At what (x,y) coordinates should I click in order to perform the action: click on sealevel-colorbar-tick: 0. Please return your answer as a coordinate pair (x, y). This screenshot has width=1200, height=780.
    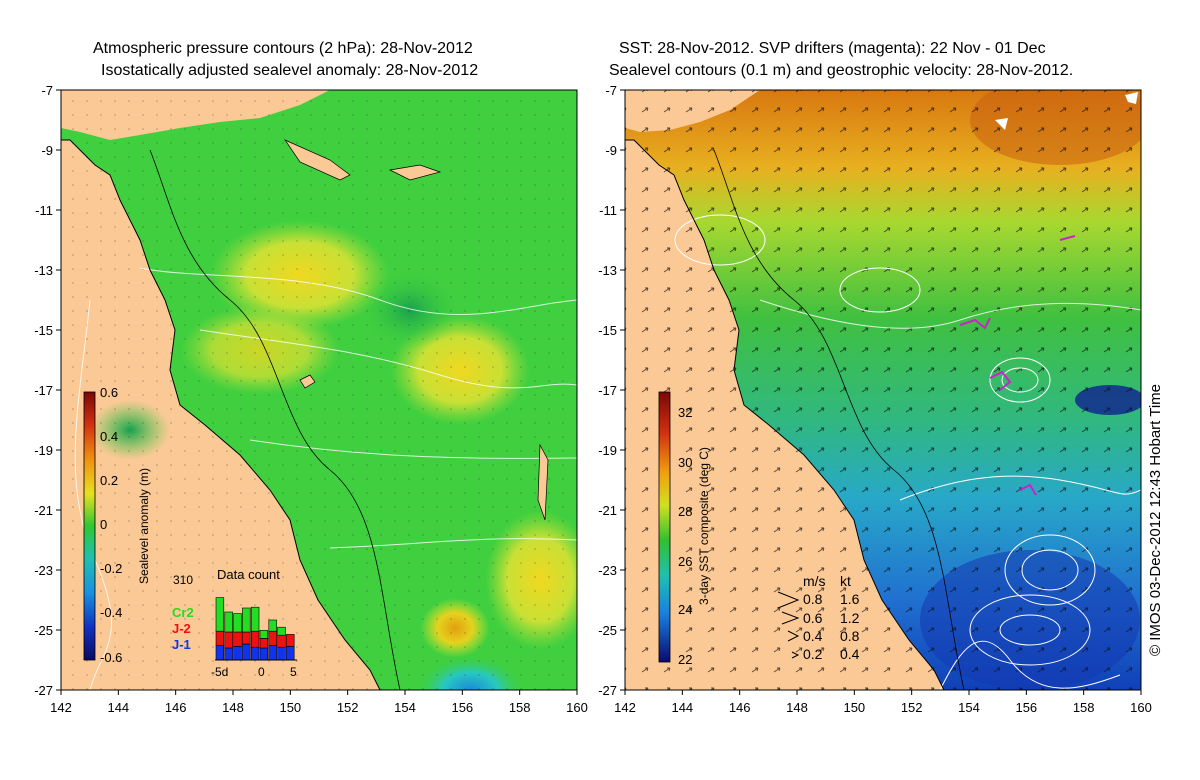
    Looking at the image, I should click on (103, 524).